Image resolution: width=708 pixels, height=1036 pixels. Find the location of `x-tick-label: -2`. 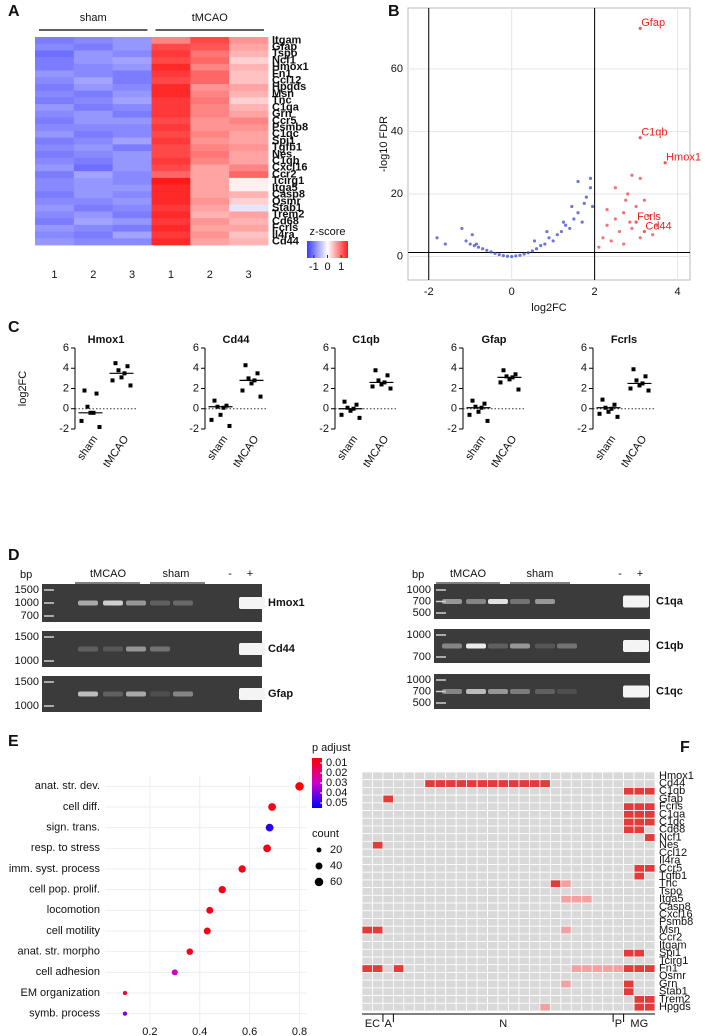

x-tick-label: -2 is located at coordinates (429, 292).